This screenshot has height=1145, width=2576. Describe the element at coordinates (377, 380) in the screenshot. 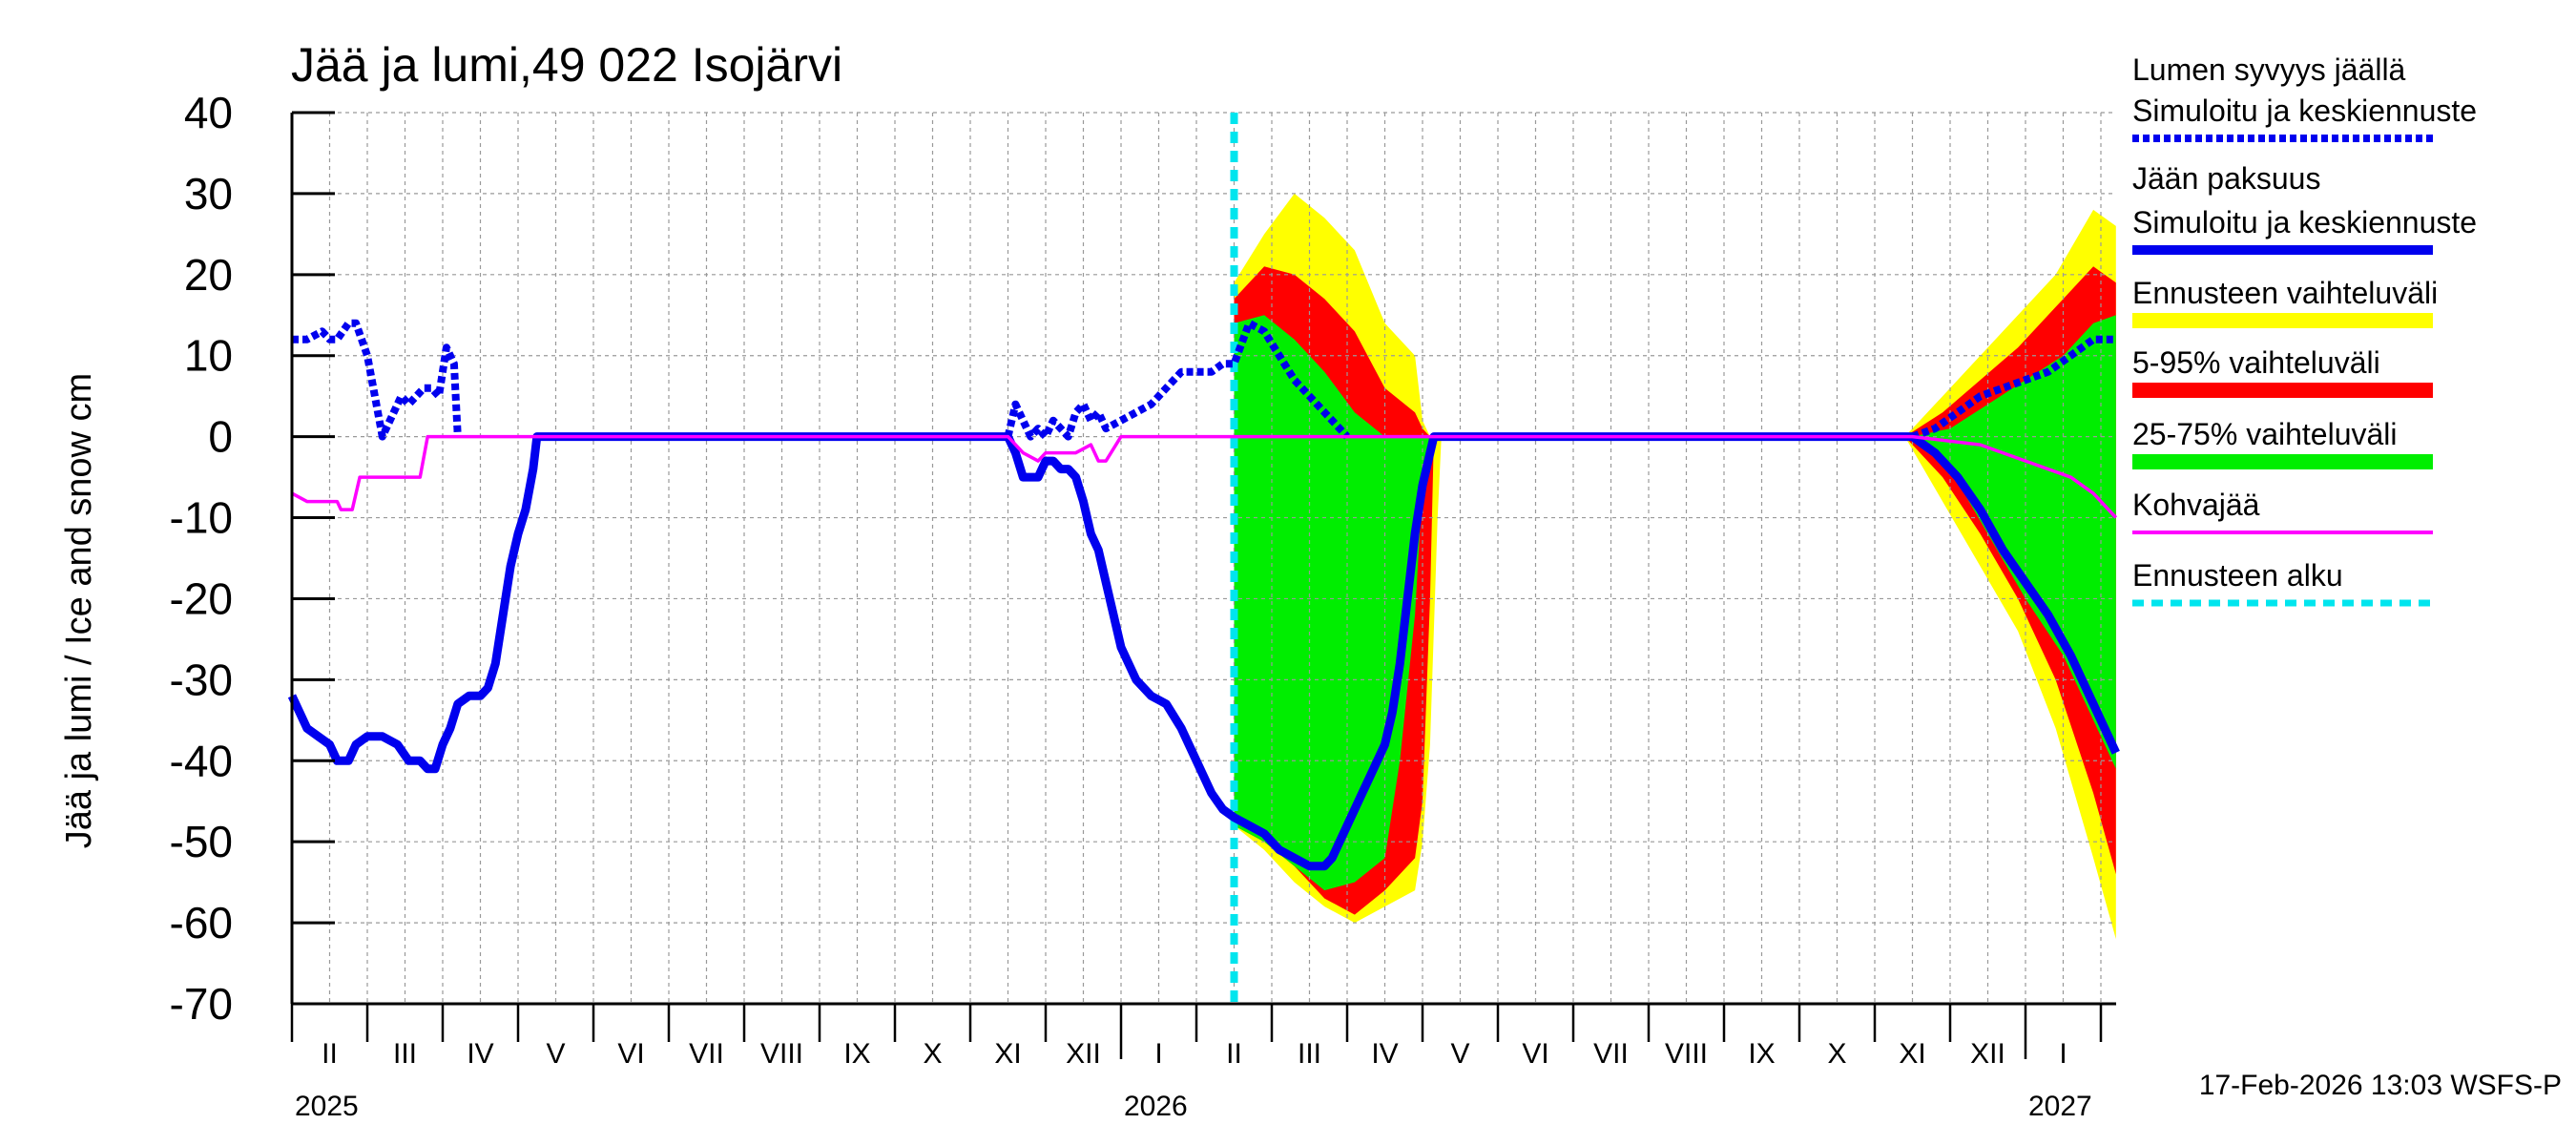

I see `series-lumen-syvyys-j-ll-simuloitu-` at that location.